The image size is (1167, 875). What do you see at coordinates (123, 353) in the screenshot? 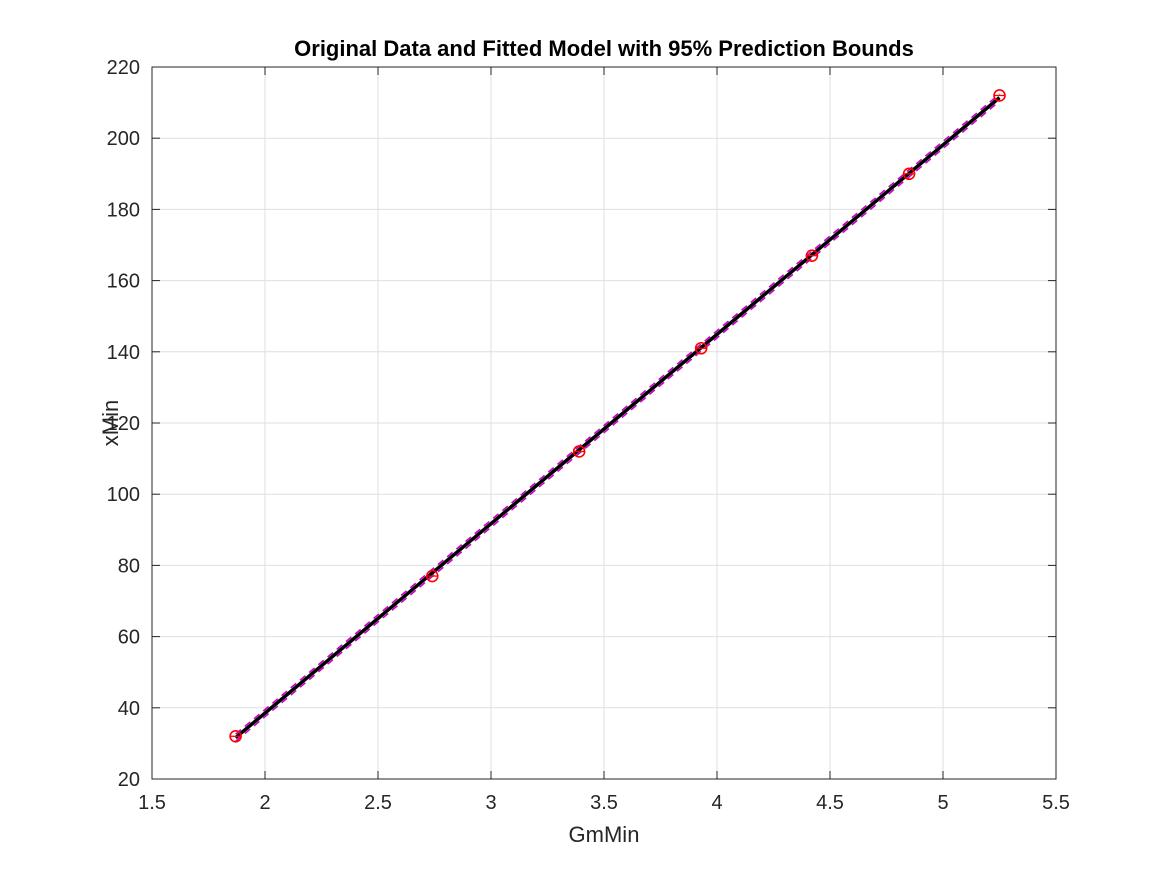
I see `y-tick-label: 140` at bounding box center [123, 353].